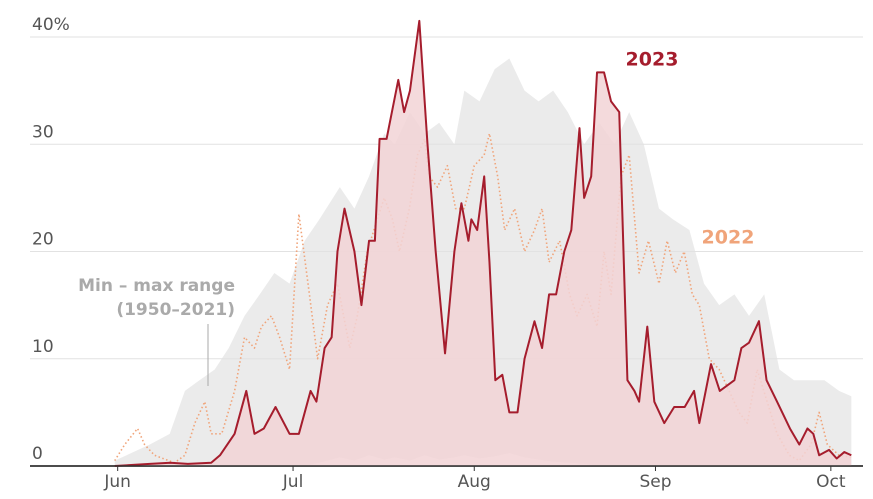 This screenshot has height=499, width=873. Describe the element at coordinates (43, 132) in the screenshot. I see `y-tick-label: 30` at that location.